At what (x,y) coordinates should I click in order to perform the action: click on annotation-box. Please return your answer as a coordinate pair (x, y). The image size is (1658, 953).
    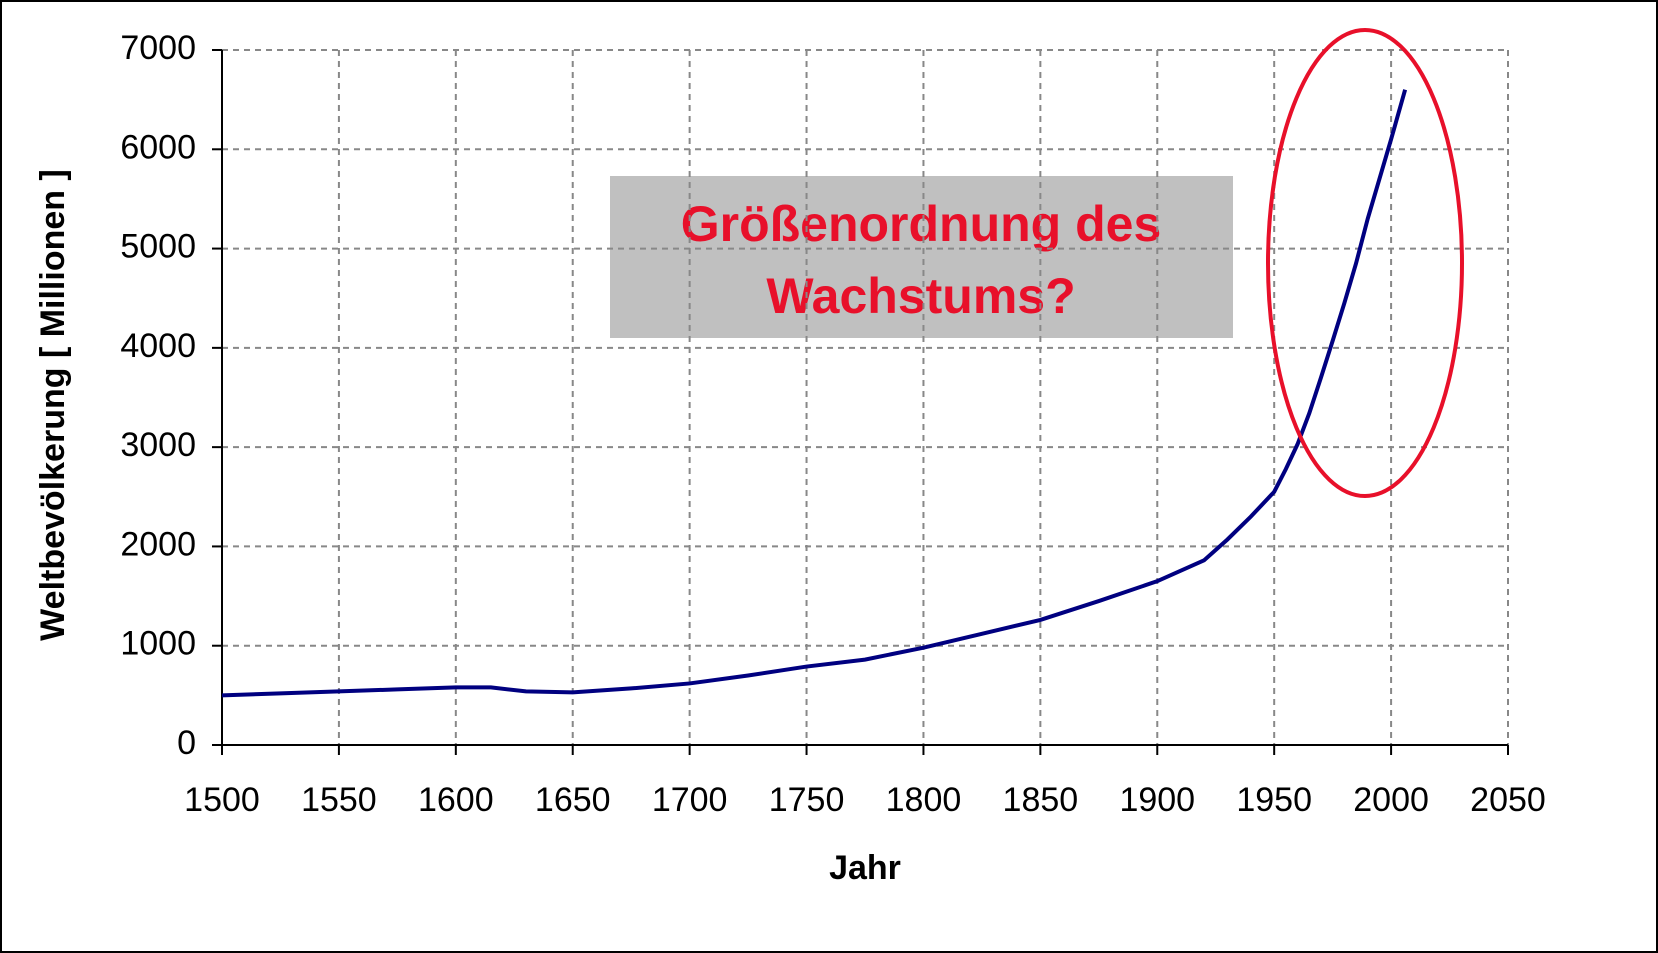
    Looking at the image, I should click on (921, 257).